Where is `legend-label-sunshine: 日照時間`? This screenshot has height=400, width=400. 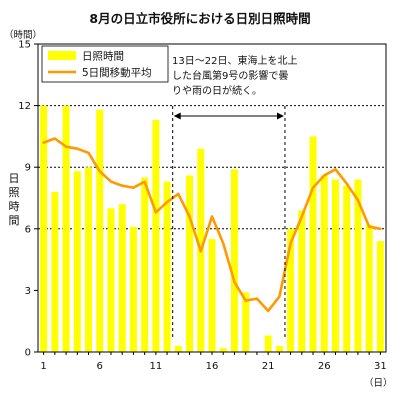
legend-label-sunshine: 日照時間 is located at coordinates (103, 57).